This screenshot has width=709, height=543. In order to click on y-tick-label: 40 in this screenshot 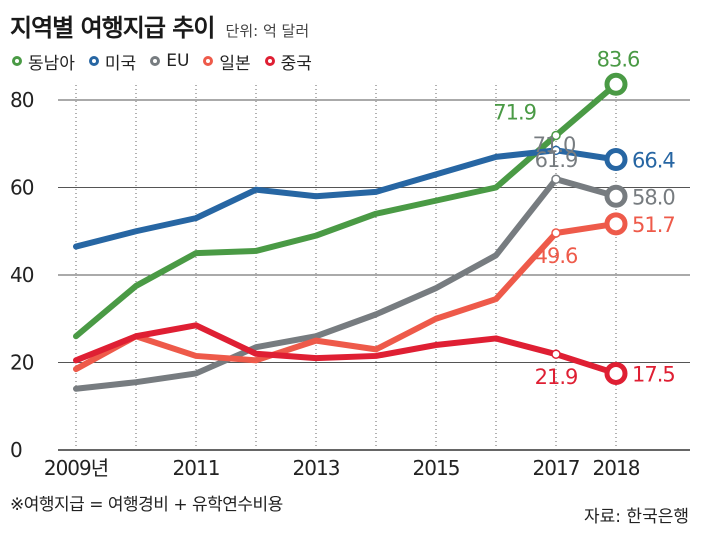, I will do `click(22, 275)`.